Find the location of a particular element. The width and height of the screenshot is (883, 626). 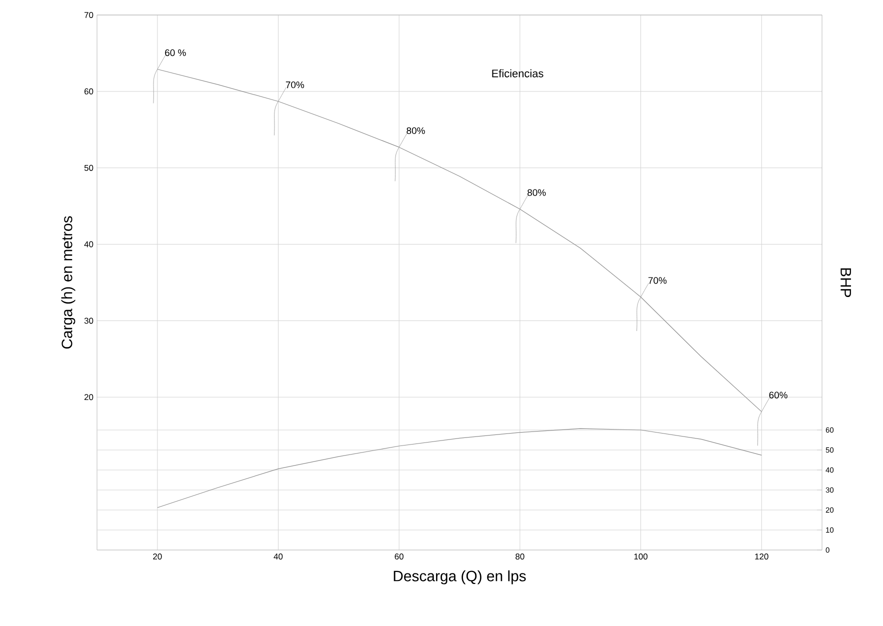

y-tick-label: 20 is located at coordinates (89, 397).